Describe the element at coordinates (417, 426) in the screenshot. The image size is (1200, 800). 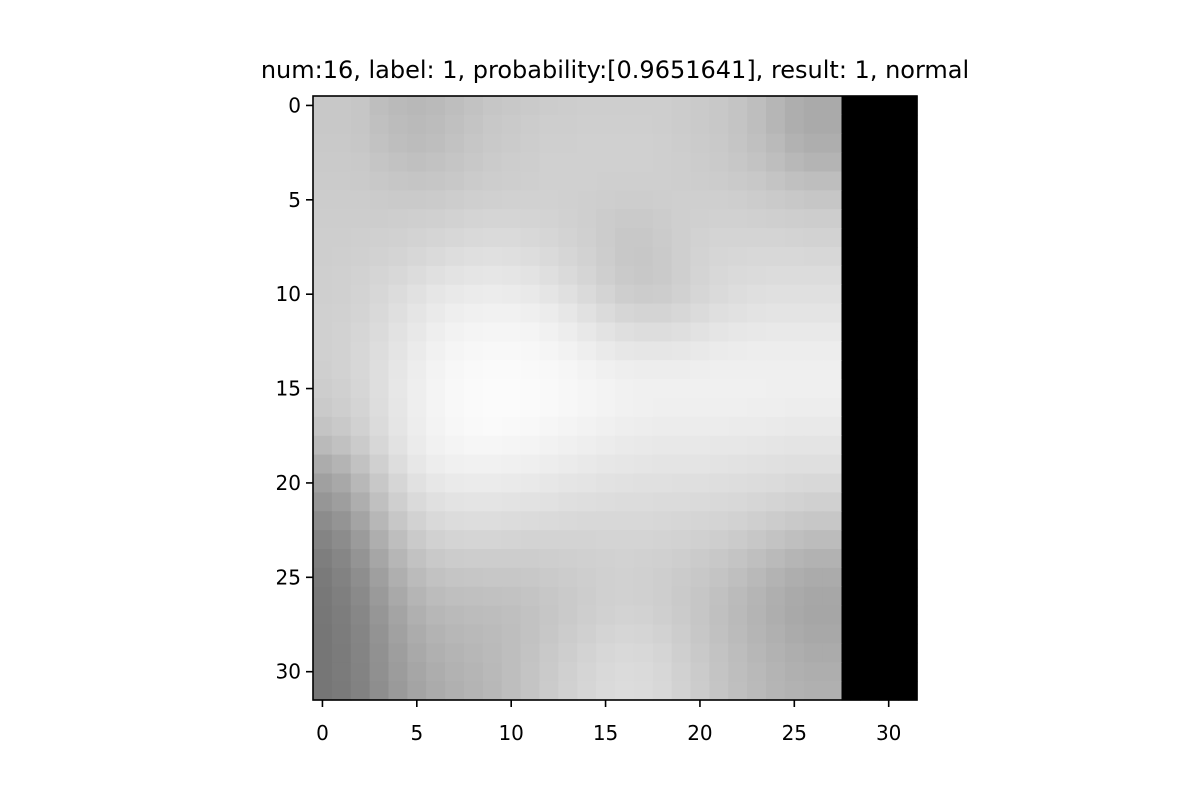
I see `heatmap-cell-r17-c5` at that location.